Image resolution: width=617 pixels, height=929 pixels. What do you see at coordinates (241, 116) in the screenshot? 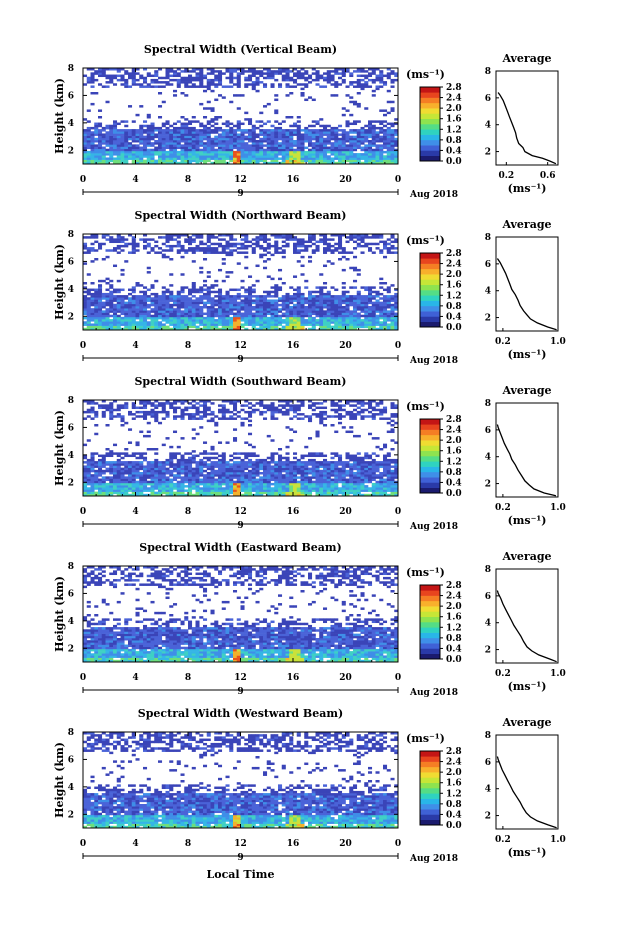
I see `heatmap-cells` at bounding box center [241, 116].